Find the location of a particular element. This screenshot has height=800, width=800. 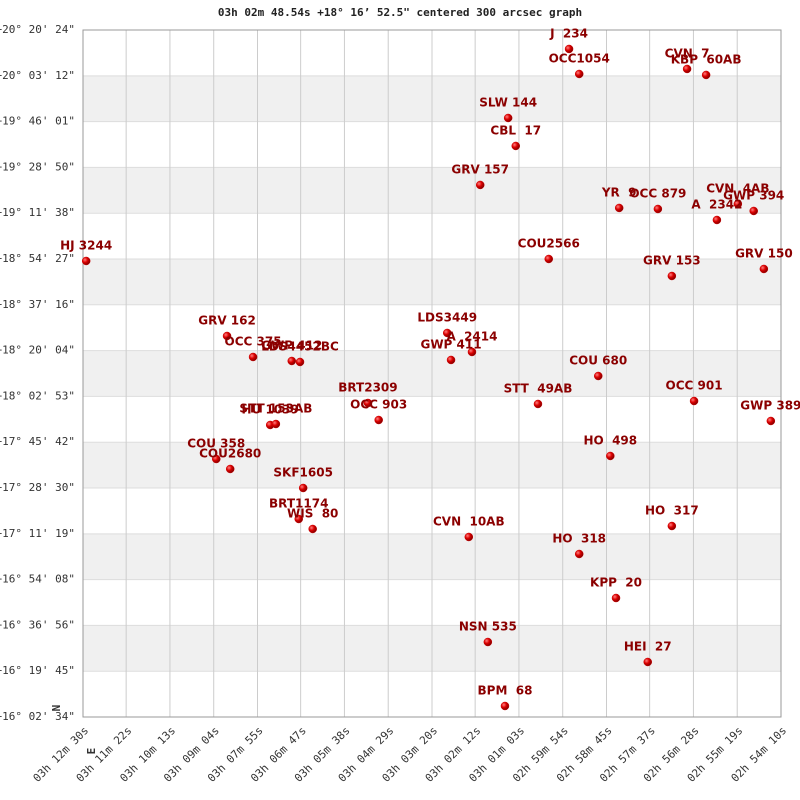

y-tick-label: +17° 45' 42" is located at coordinates (37, 441).